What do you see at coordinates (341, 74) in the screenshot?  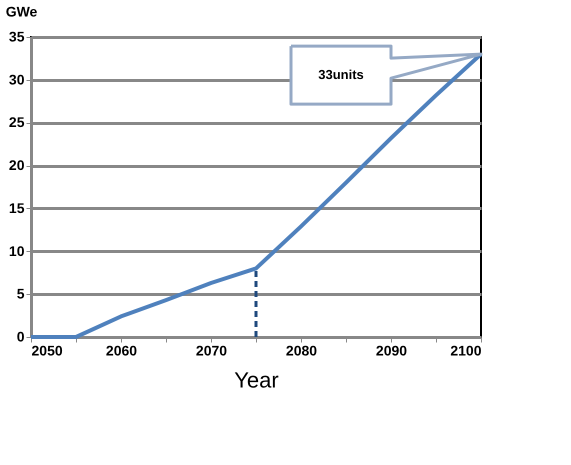 I see `annotation: 33units` at bounding box center [341, 74].